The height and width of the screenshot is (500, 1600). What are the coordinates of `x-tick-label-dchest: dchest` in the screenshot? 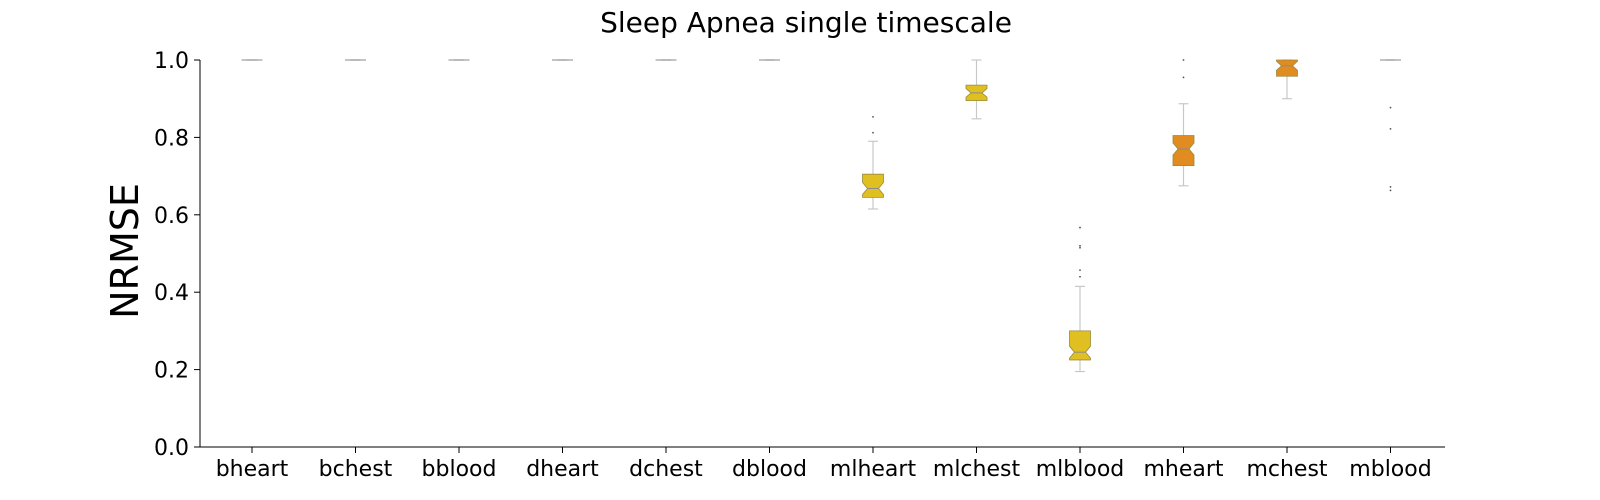 It's located at (666, 469).